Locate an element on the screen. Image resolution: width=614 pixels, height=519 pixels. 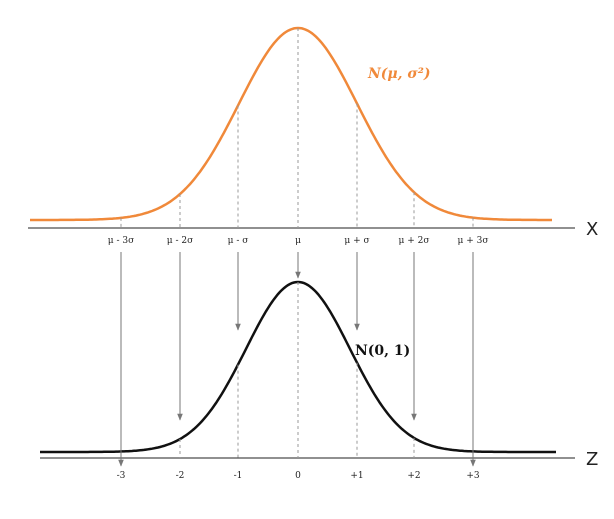
z-label: -3 is located at coordinates (121, 476).